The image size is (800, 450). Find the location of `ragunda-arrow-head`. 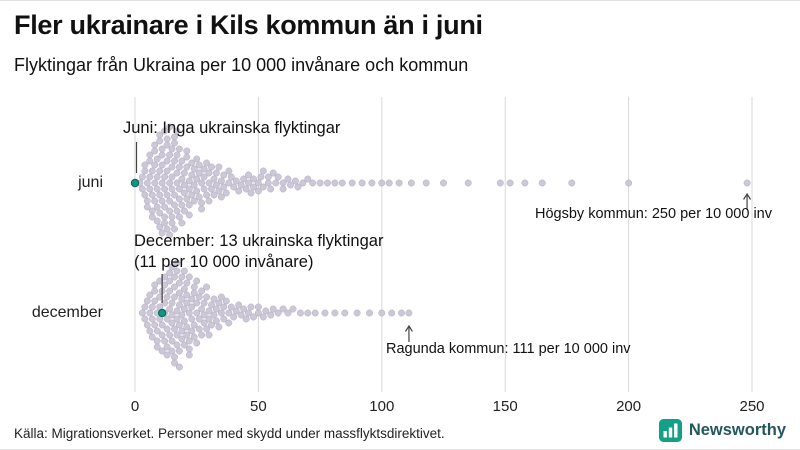

ragunda-arrow-head is located at coordinates (408, 328).